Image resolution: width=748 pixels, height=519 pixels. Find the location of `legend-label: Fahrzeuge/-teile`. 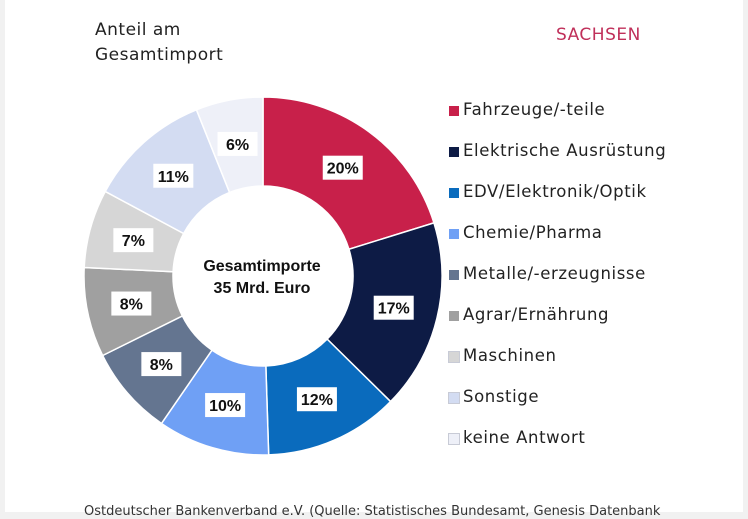

legend-label: Fahrzeuge/-teile is located at coordinates (534, 109).